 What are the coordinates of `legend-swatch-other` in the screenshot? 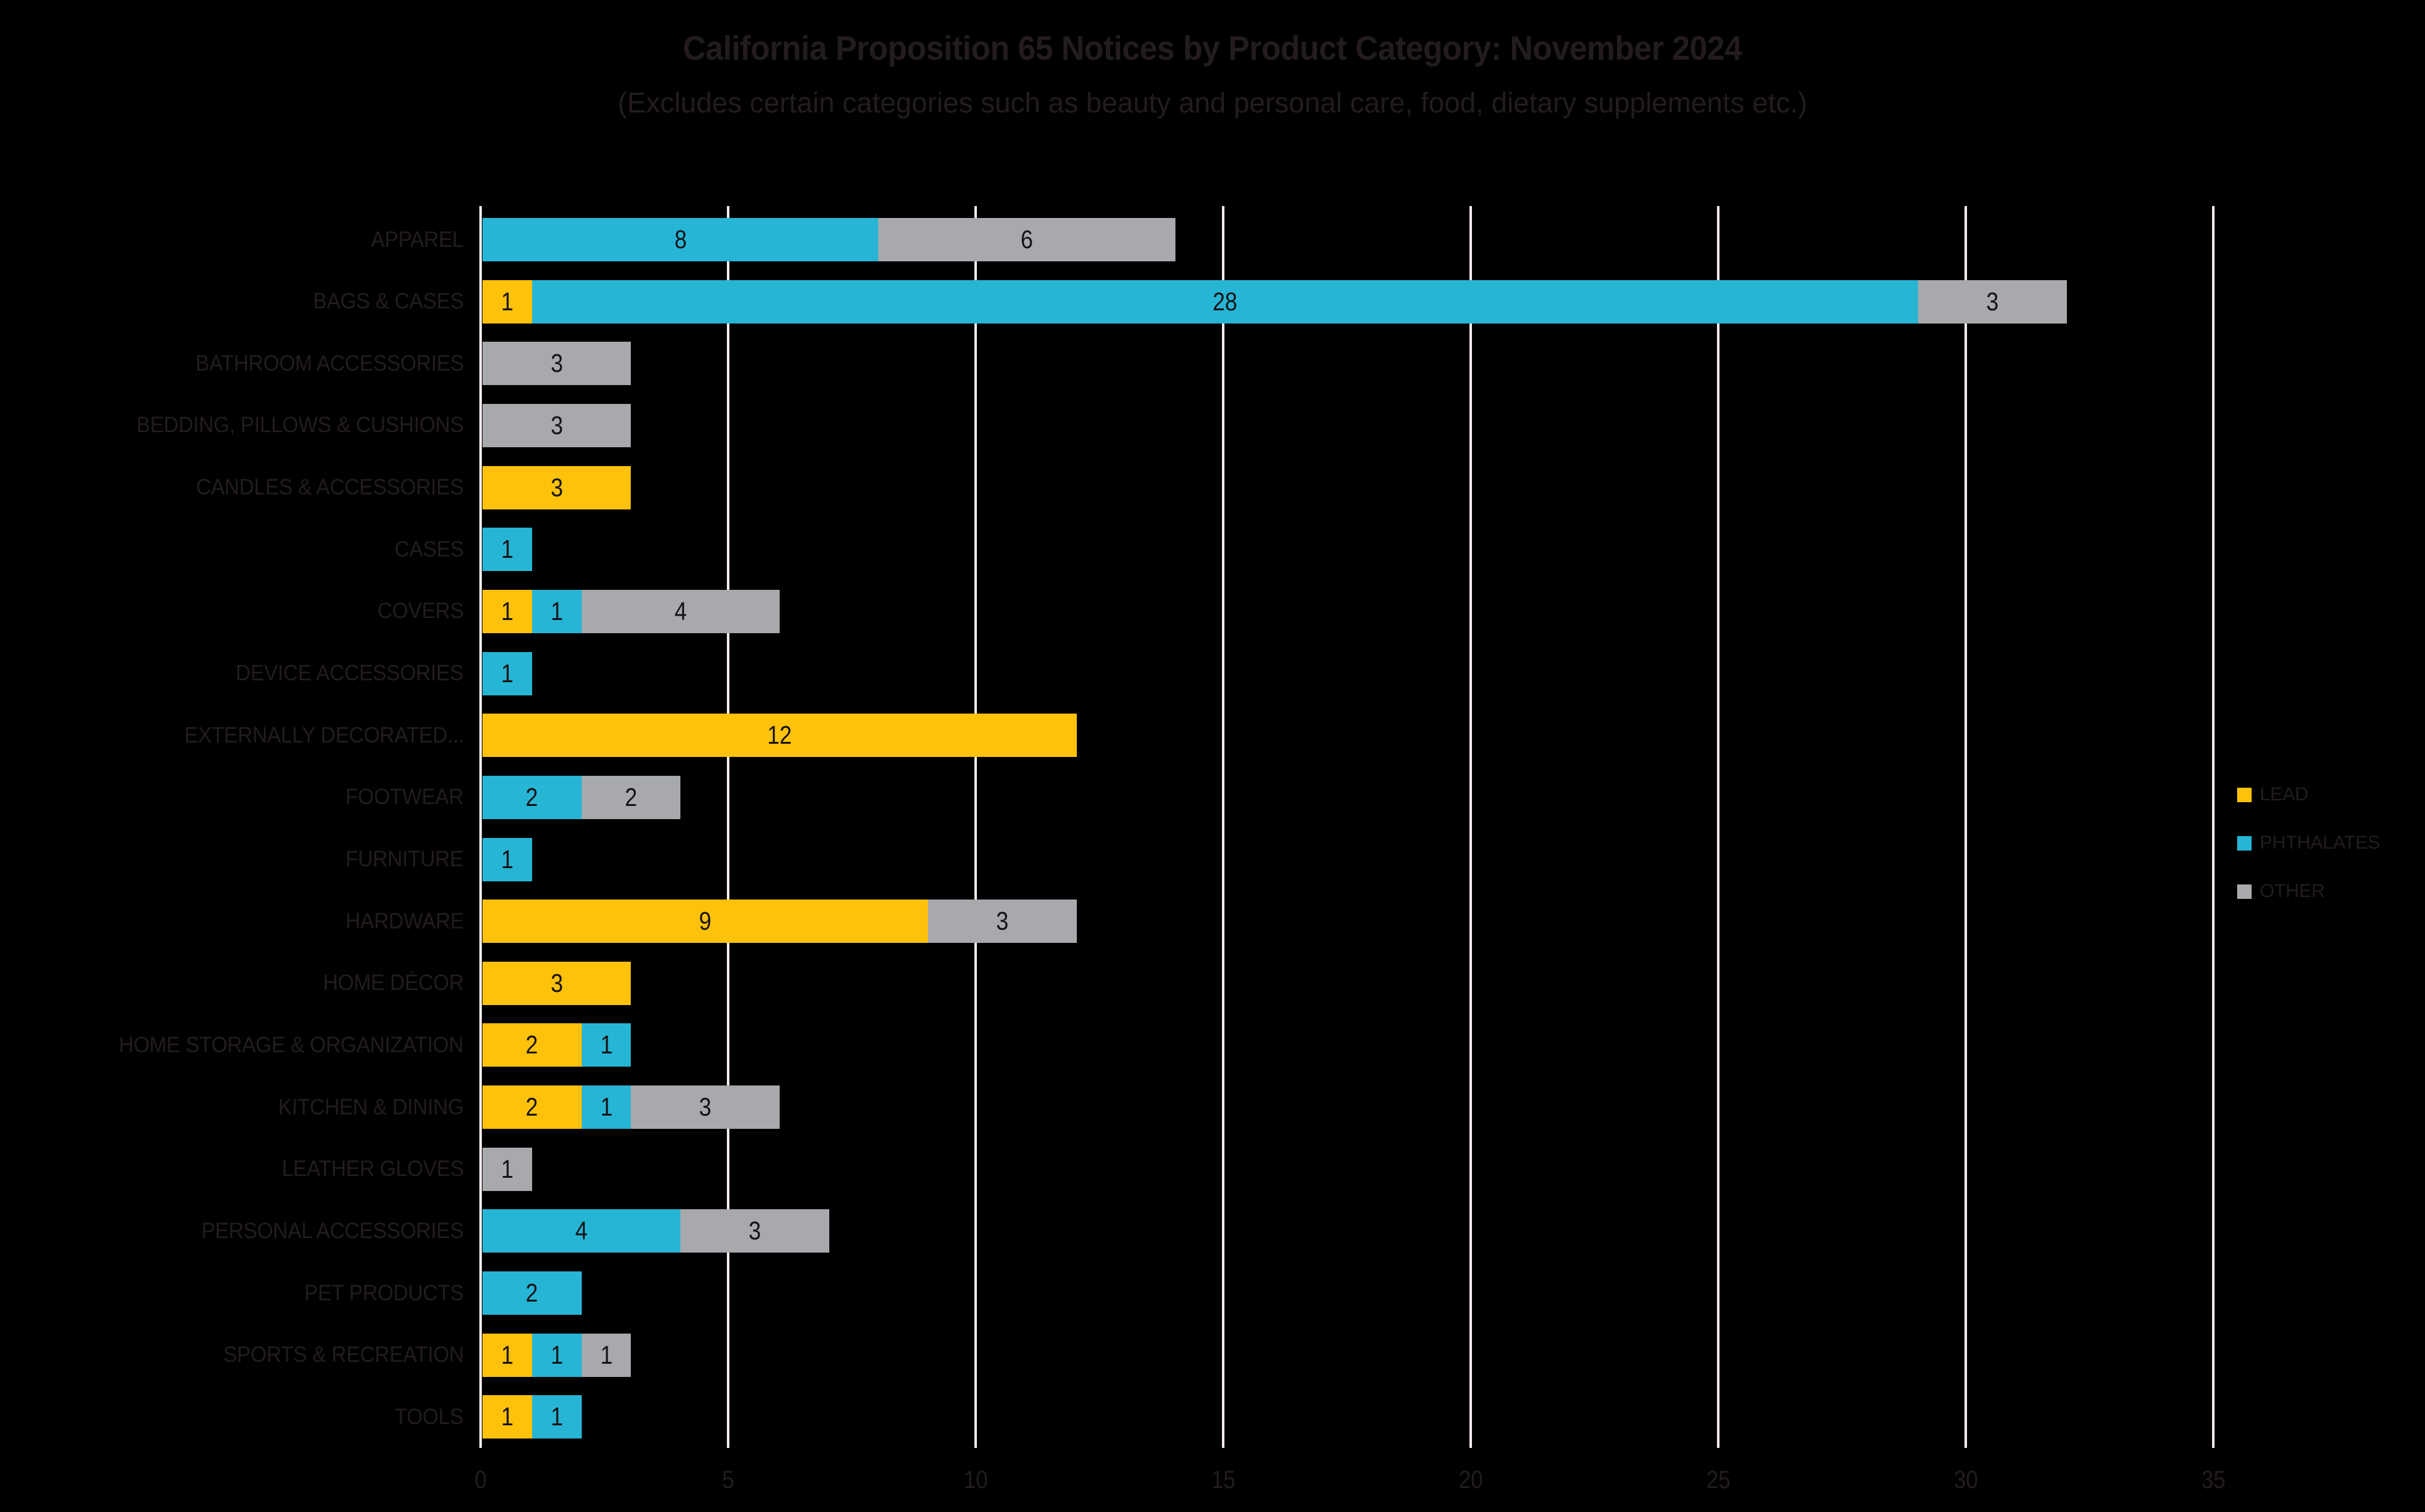 It's located at (2244, 891).